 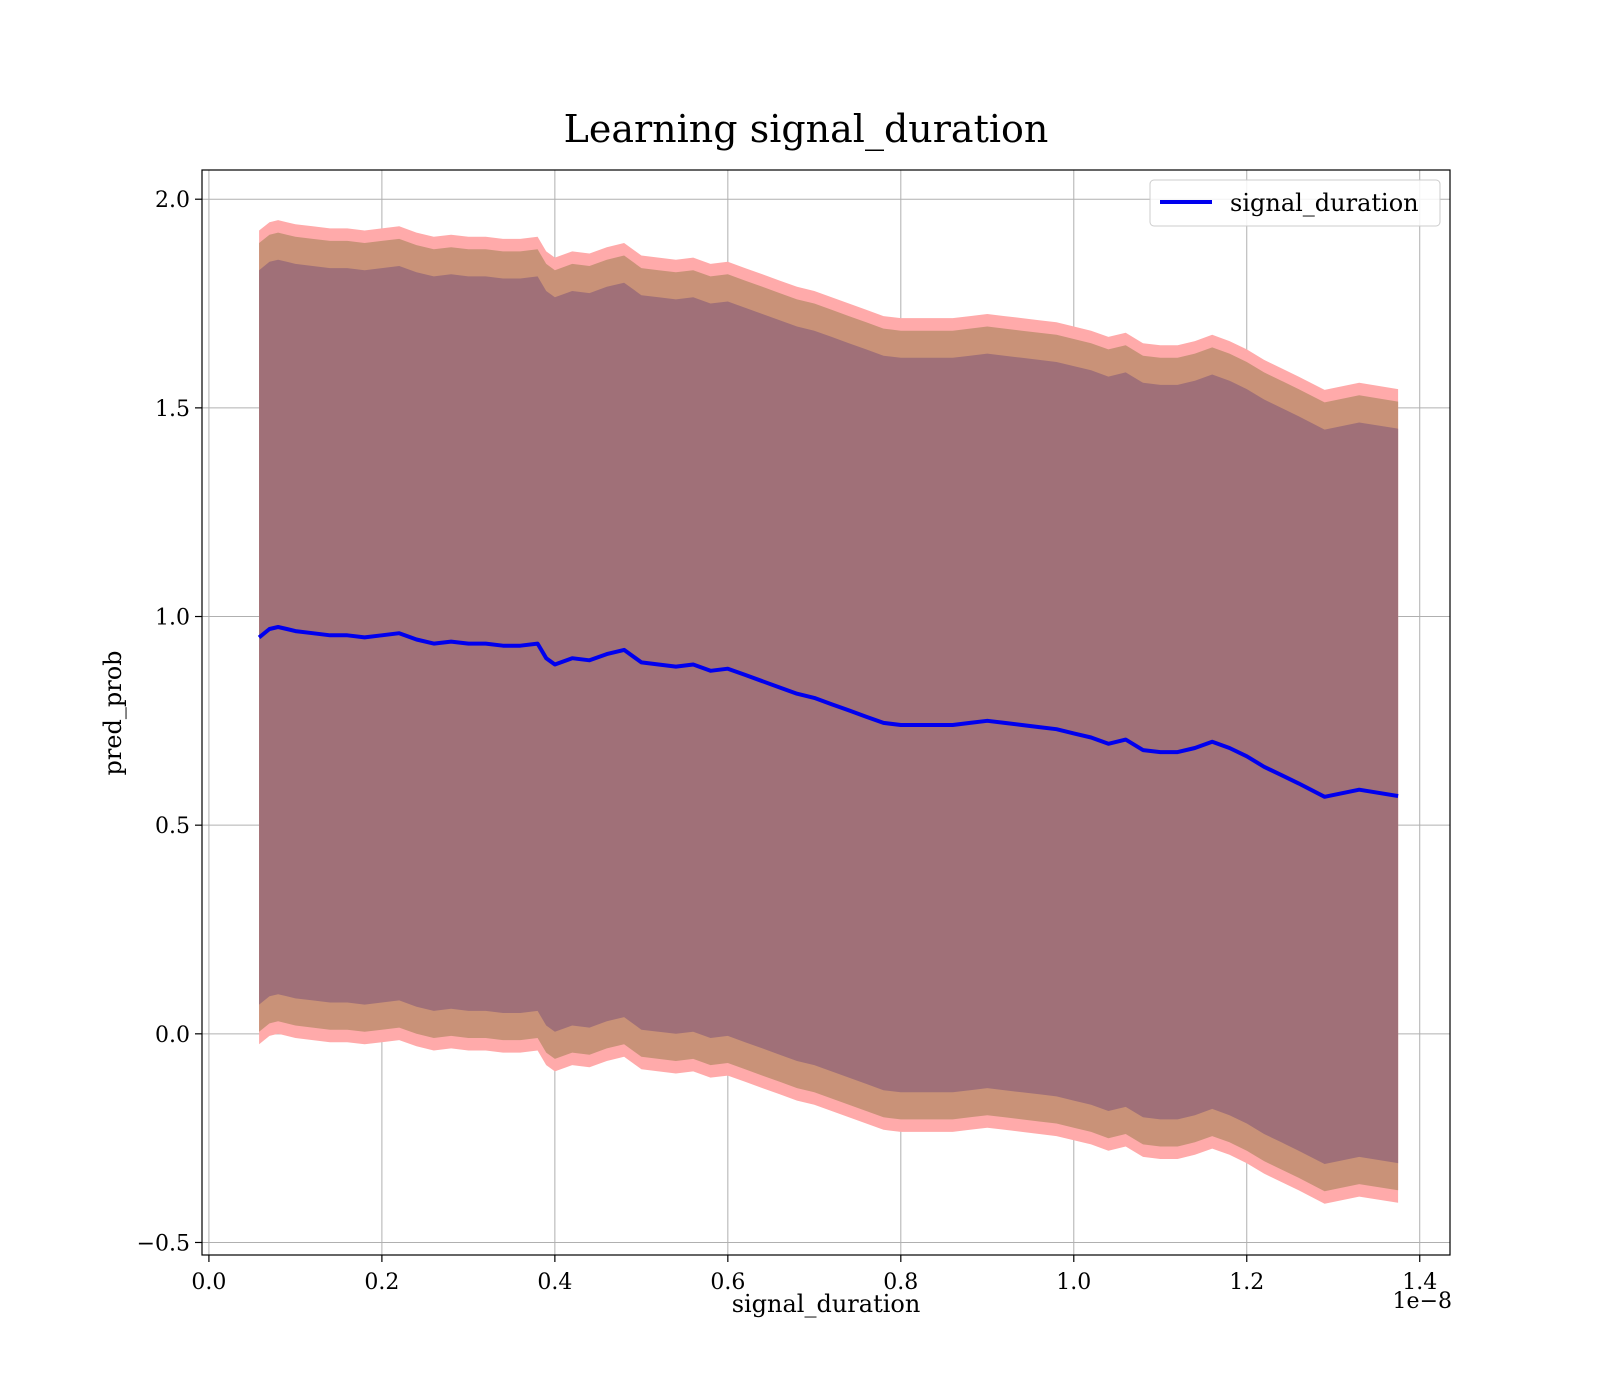 What do you see at coordinates (1246, 1282) in the screenshot?
I see `x-tick-label-6: 1.2` at bounding box center [1246, 1282].